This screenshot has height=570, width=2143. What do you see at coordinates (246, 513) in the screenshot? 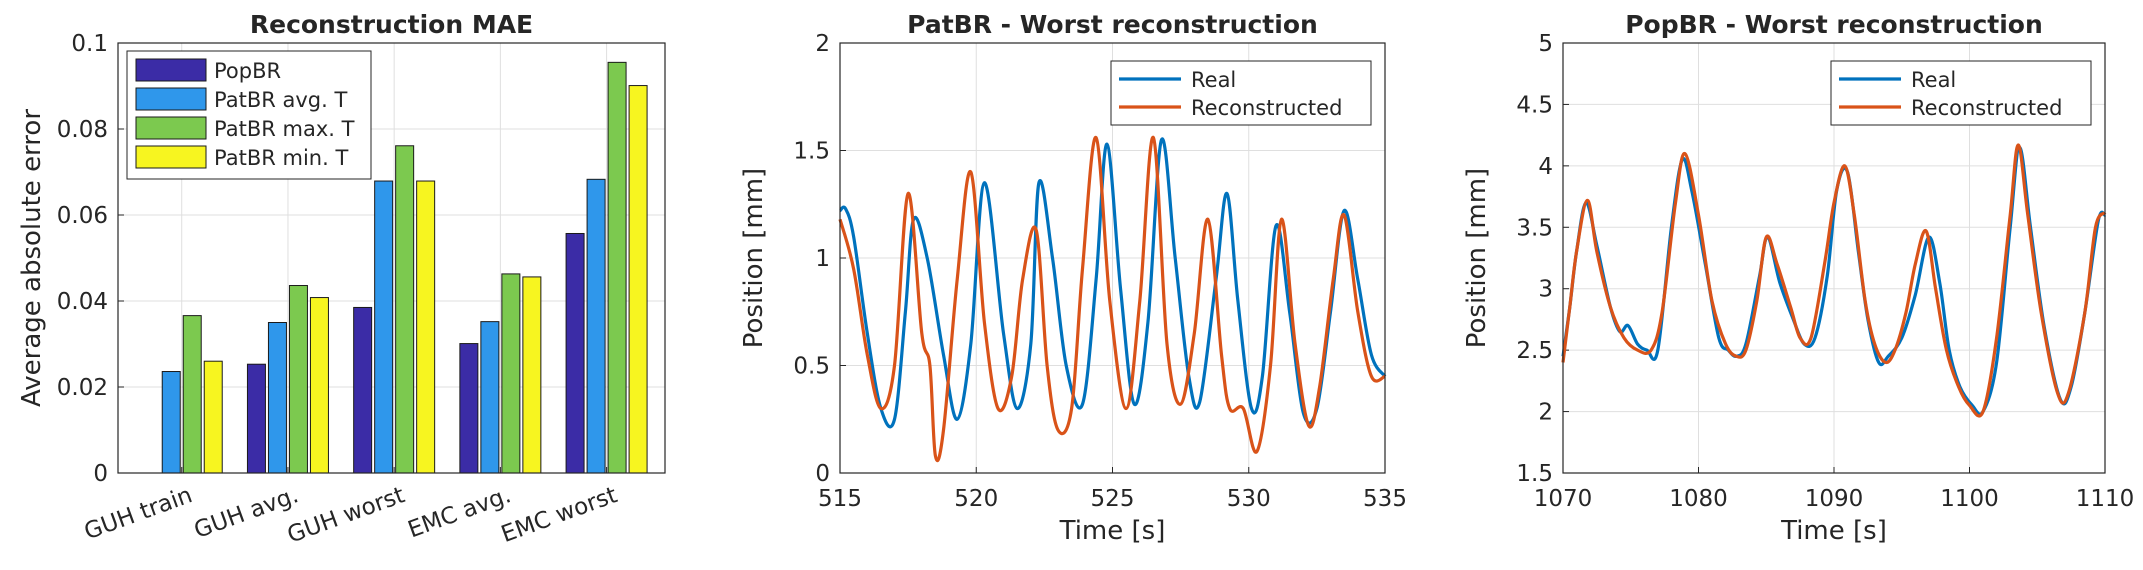
I see `x-tick-label: GUH avg.` at bounding box center [246, 513].